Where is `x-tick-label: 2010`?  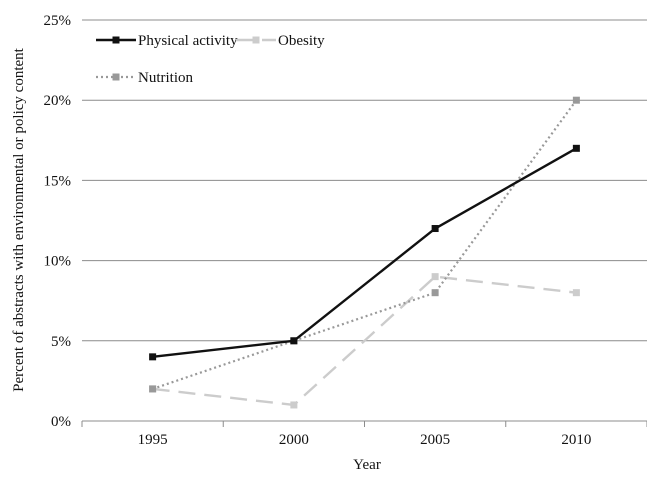
x-tick-label: 2010 is located at coordinates (576, 440).